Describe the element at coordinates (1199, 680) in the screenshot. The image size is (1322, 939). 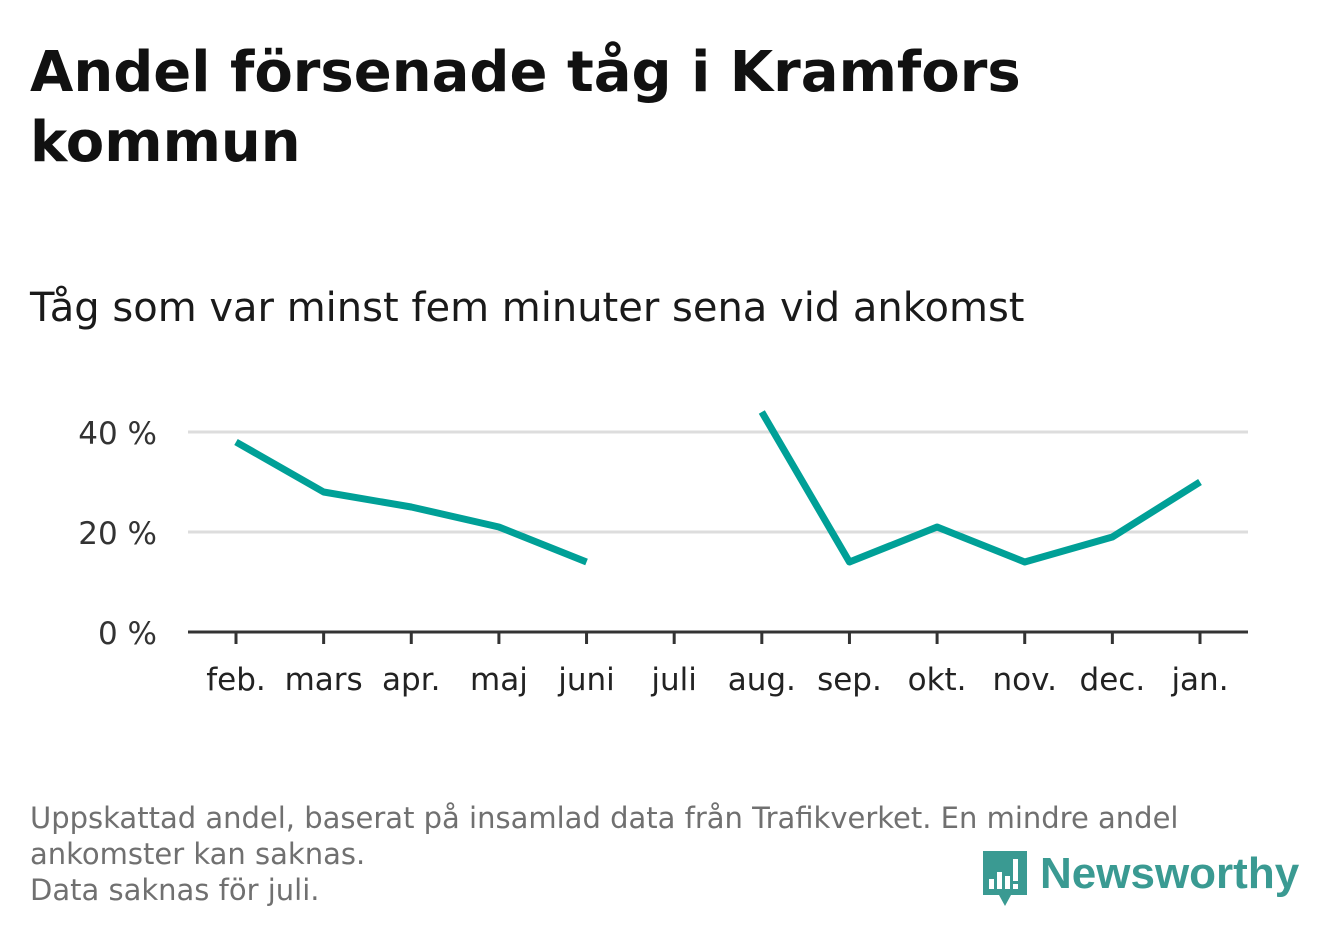
I see `x-tick-label: jan.` at that location.